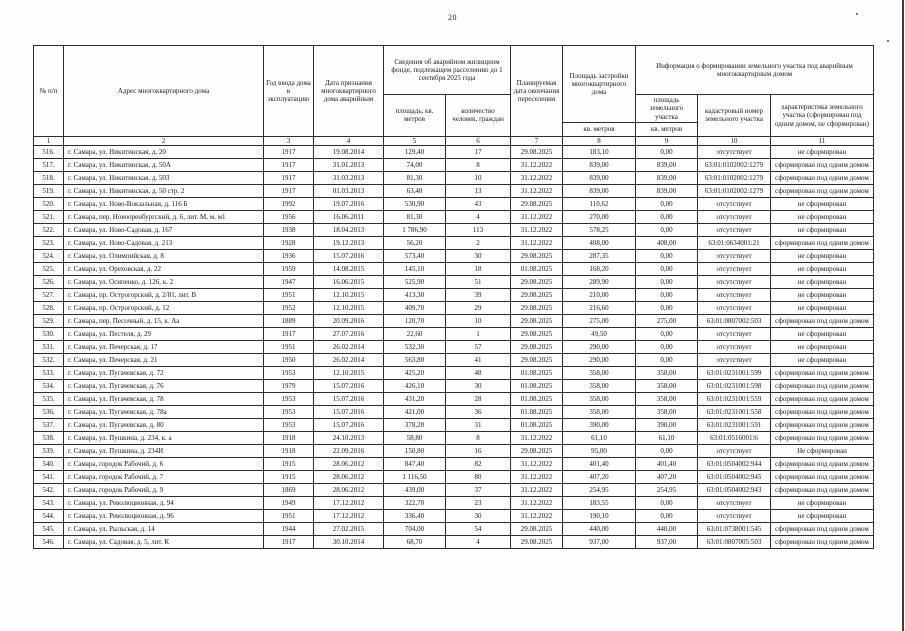 This screenshot has height=631, width=905. Describe the element at coordinates (599, 295) in the screenshot. I see `table-cell: 210,00` at that location.